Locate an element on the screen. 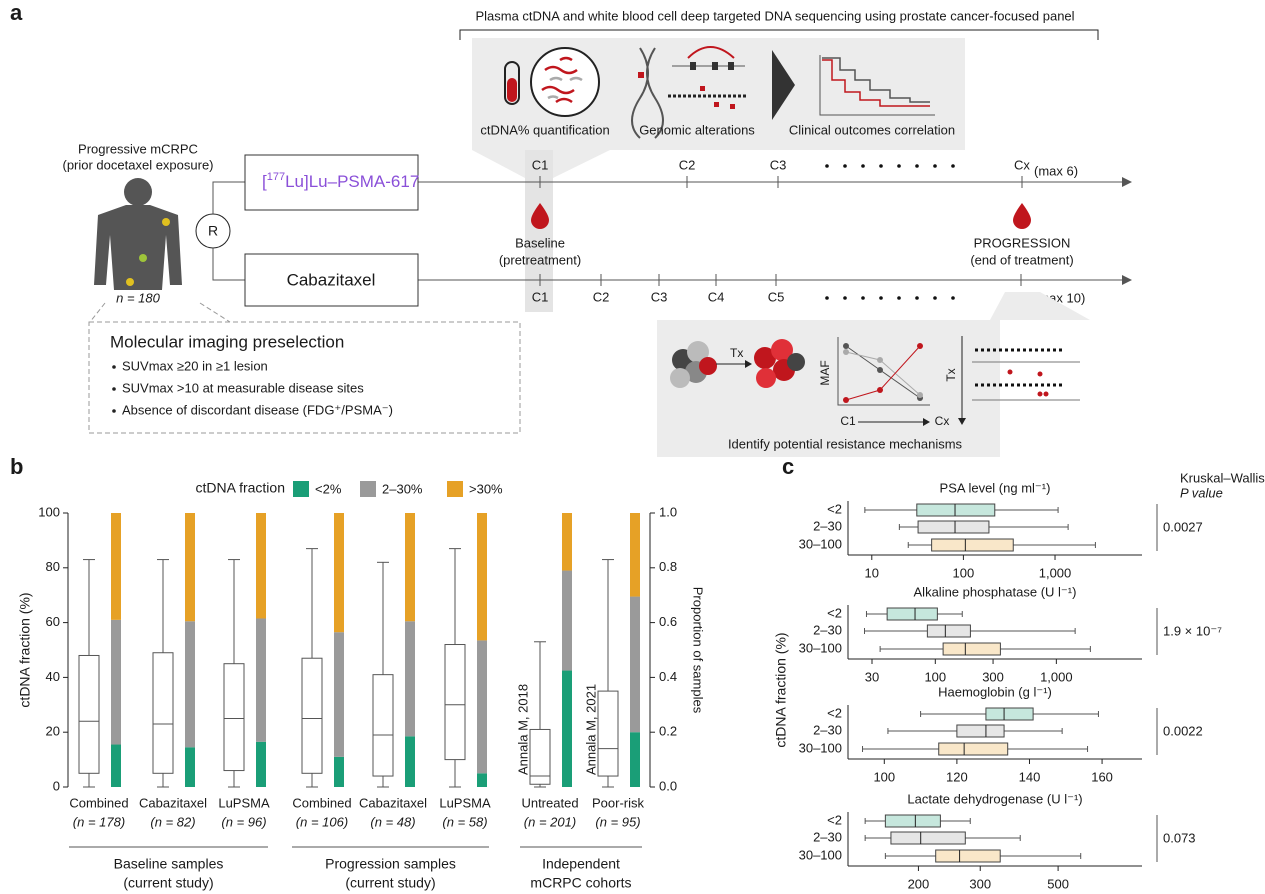 The height and width of the screenshot is (894, 1265). tx-icon is located at coordinates (1019, 380).